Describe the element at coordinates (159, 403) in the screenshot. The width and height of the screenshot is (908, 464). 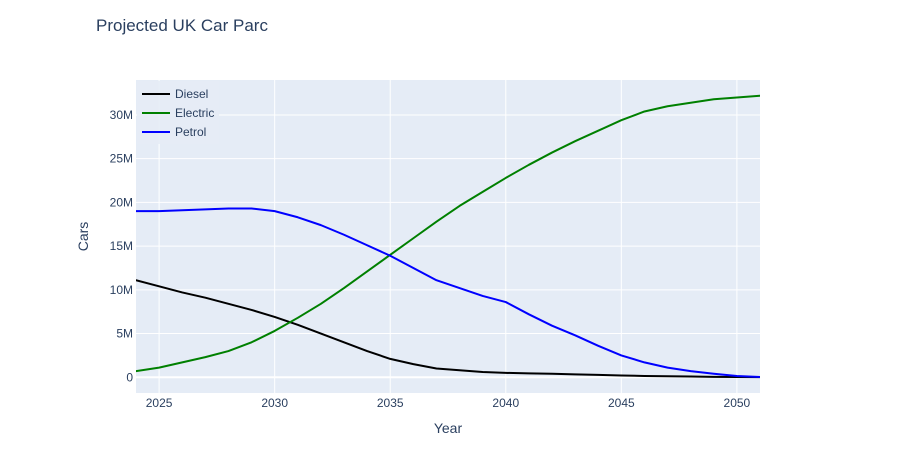
I see `x-tick-label: 2025` at that location.